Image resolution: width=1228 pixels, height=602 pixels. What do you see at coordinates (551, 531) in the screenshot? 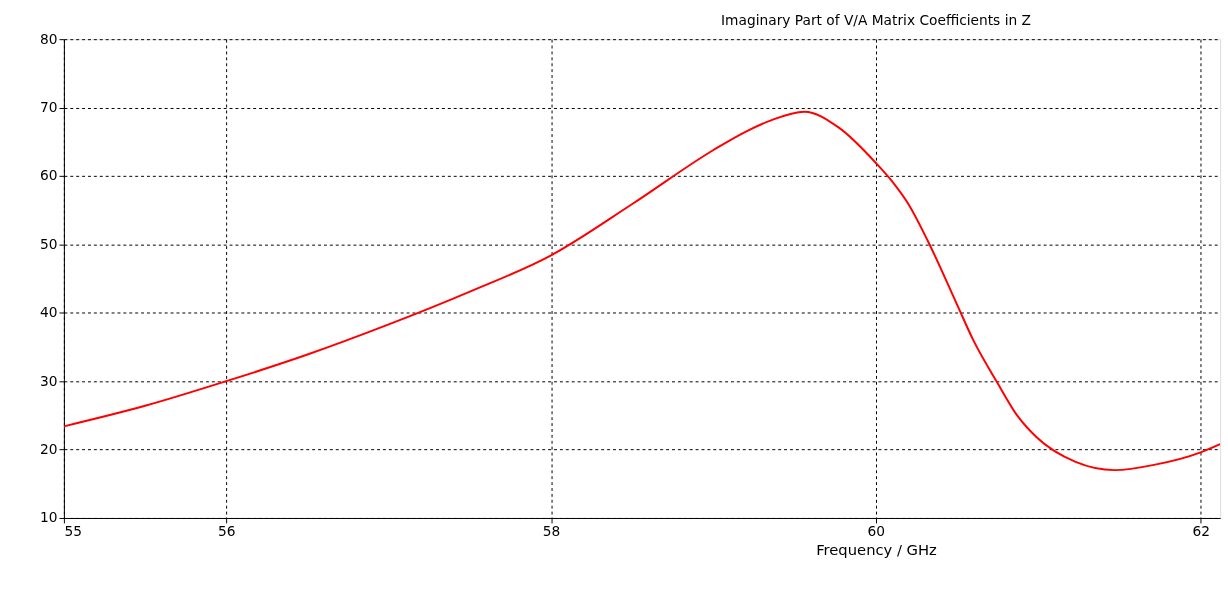
I see `x-tick-label: 58` at bounding box center [551, 531].